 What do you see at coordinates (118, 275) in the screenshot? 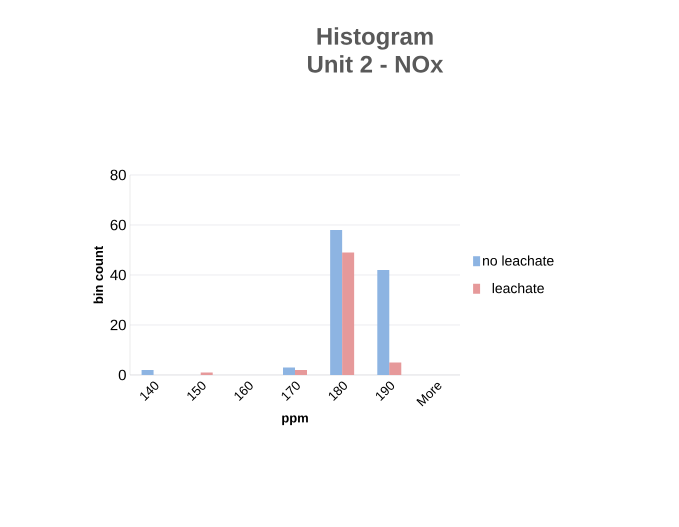
I see `y-tick-label: 40` at bounding box center [118, 275].